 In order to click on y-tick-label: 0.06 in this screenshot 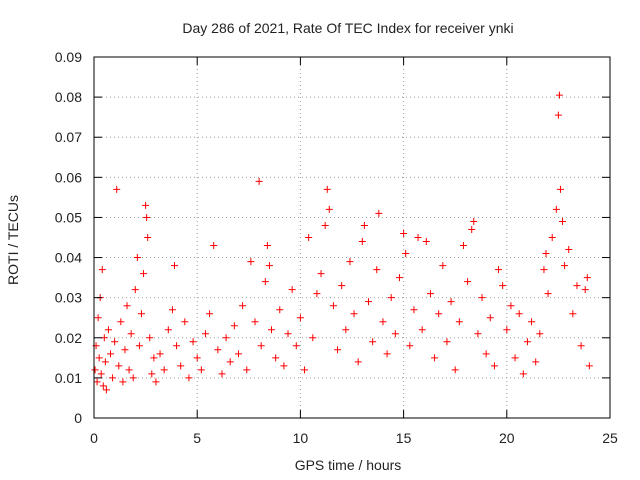, I will do `click(68, 177)`.